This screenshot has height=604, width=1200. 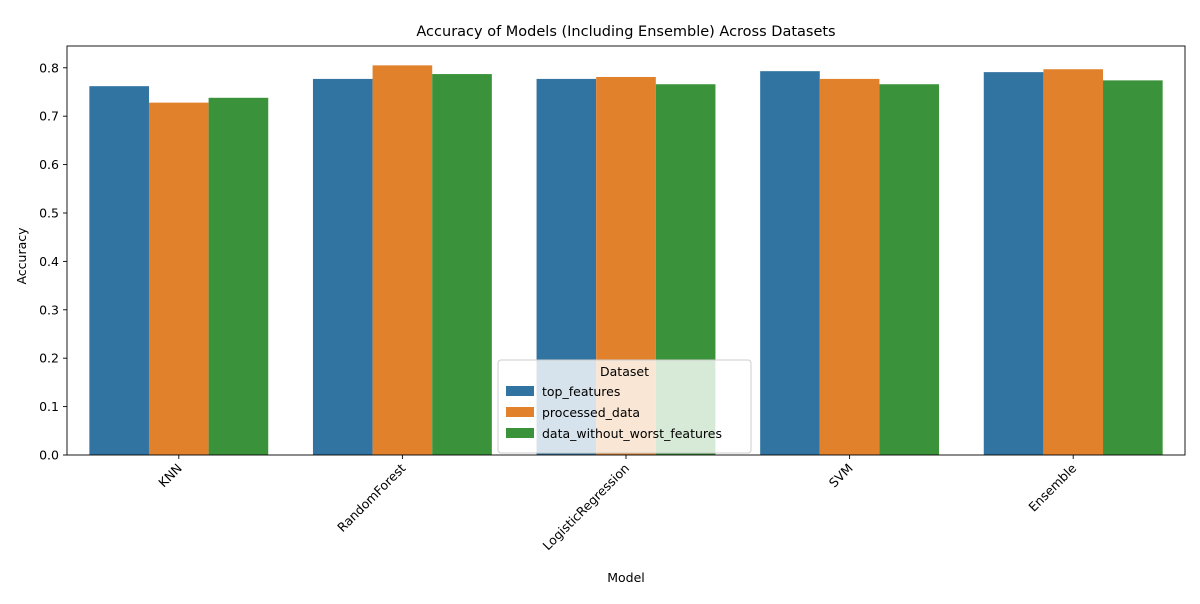 I want to click on x-tick-label: Ensemble, so click(x=1052, y=487).